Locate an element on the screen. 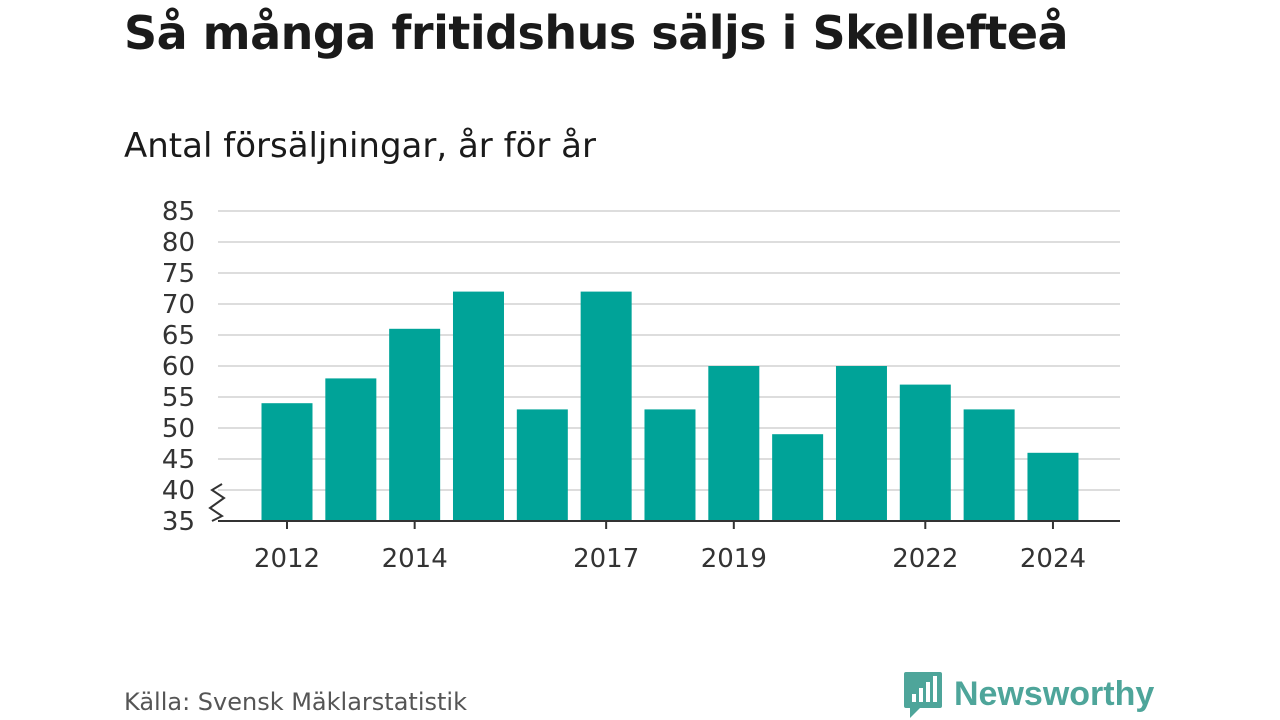  chart-title: Så många fritidshus säljs i Skellefteå is located at coordinates (596, 33).